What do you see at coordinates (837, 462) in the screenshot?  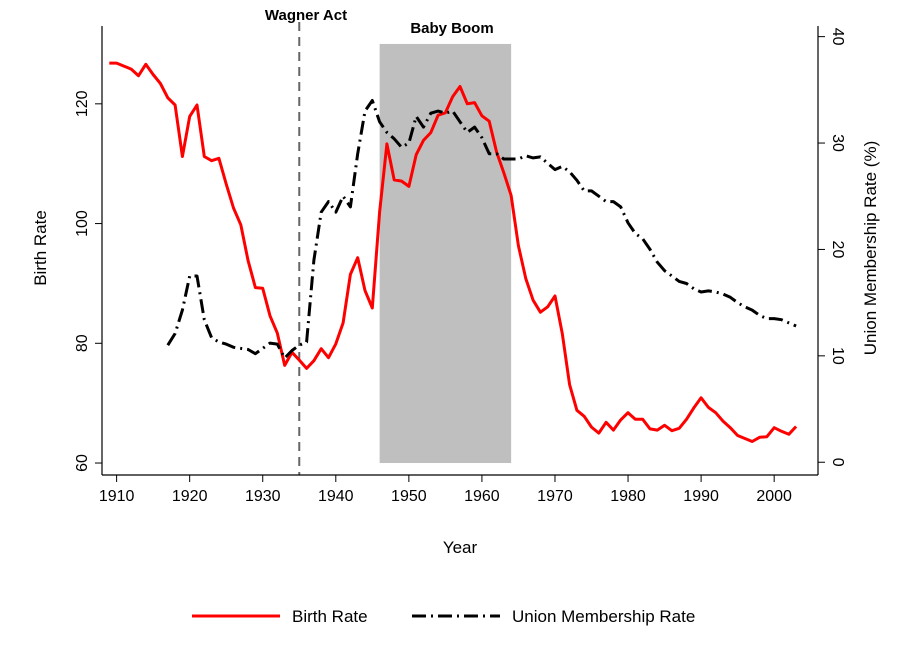 I see `y-right-tick-label: 0` at bounding box center [837, 462].